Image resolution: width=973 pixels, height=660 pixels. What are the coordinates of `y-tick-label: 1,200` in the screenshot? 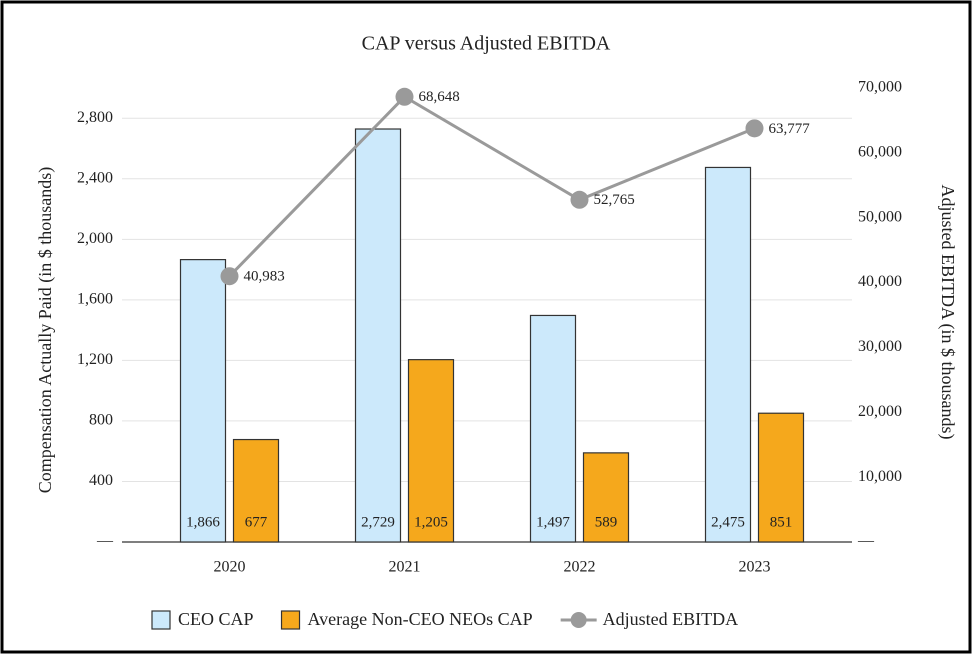 It's located at (95, 359).